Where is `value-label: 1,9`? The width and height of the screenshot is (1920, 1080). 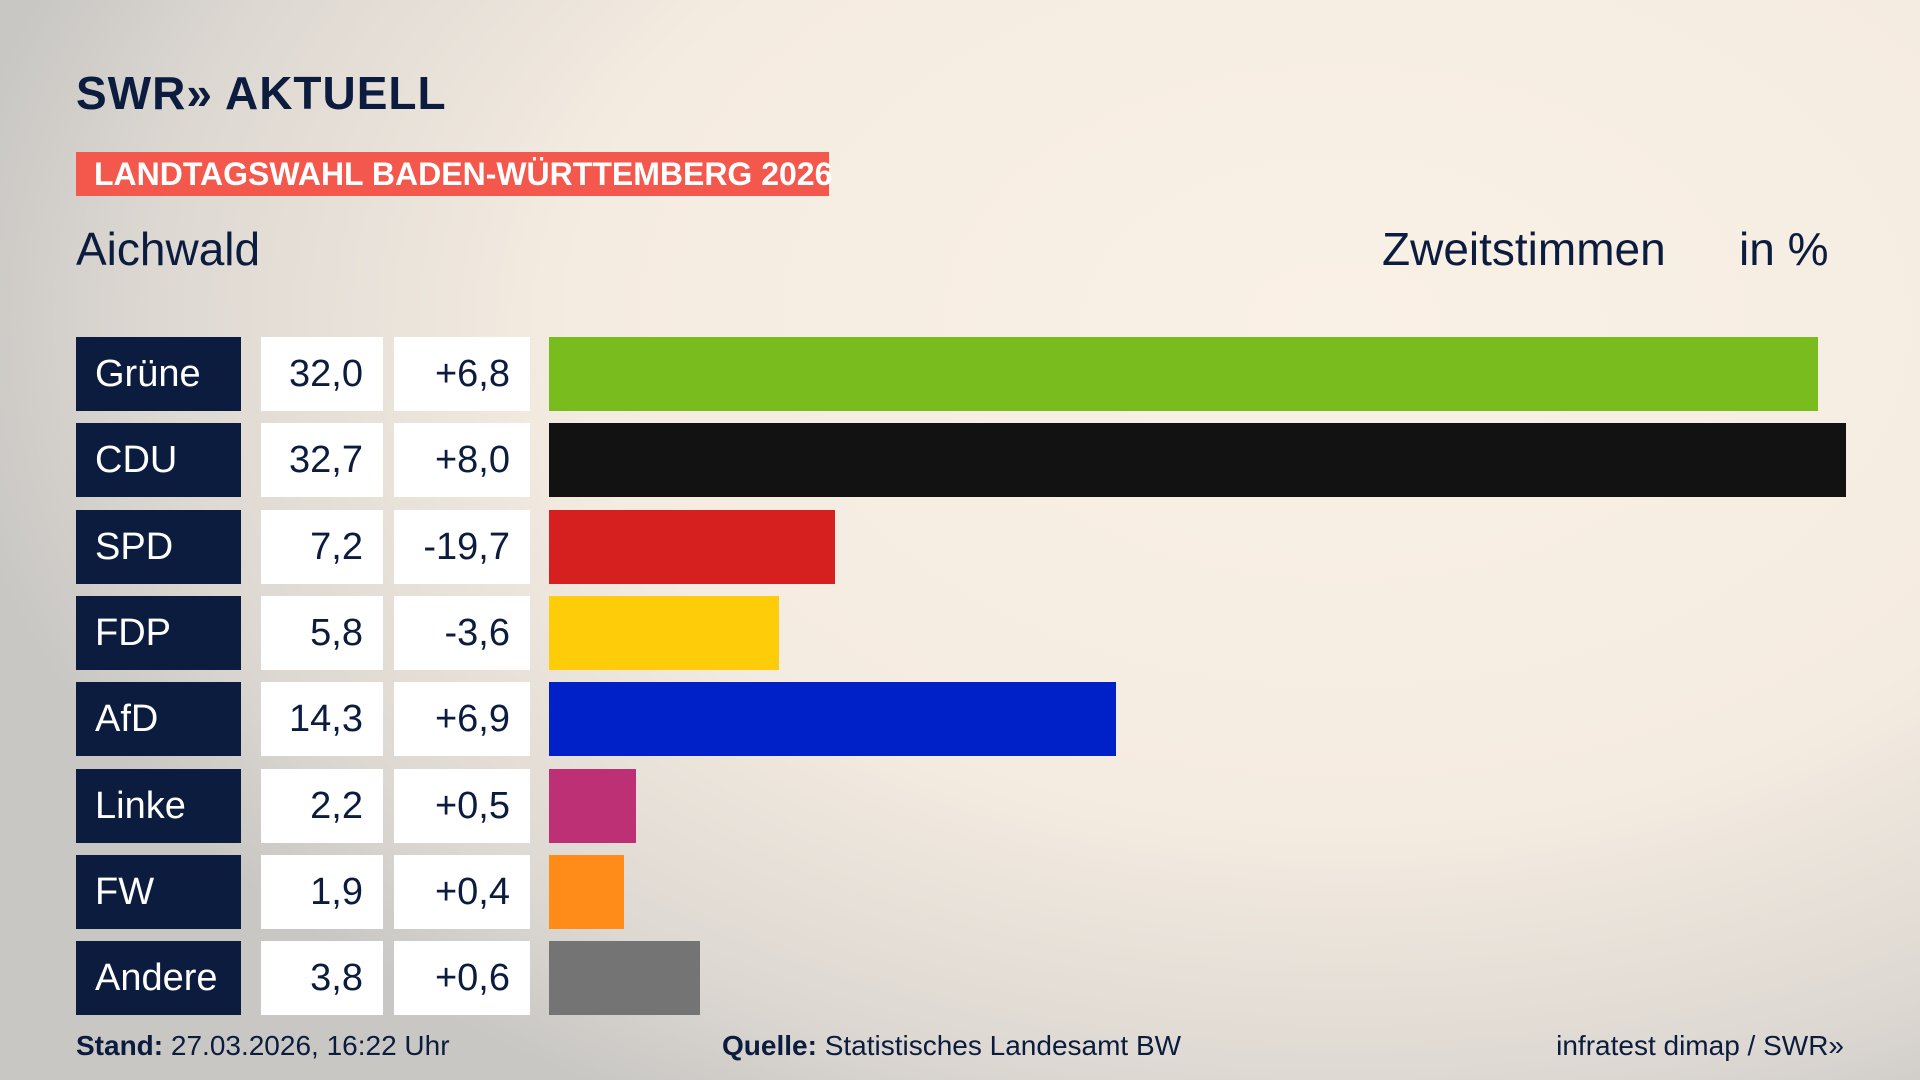 value-label: 1,9 is located at coordinates (322, 891).